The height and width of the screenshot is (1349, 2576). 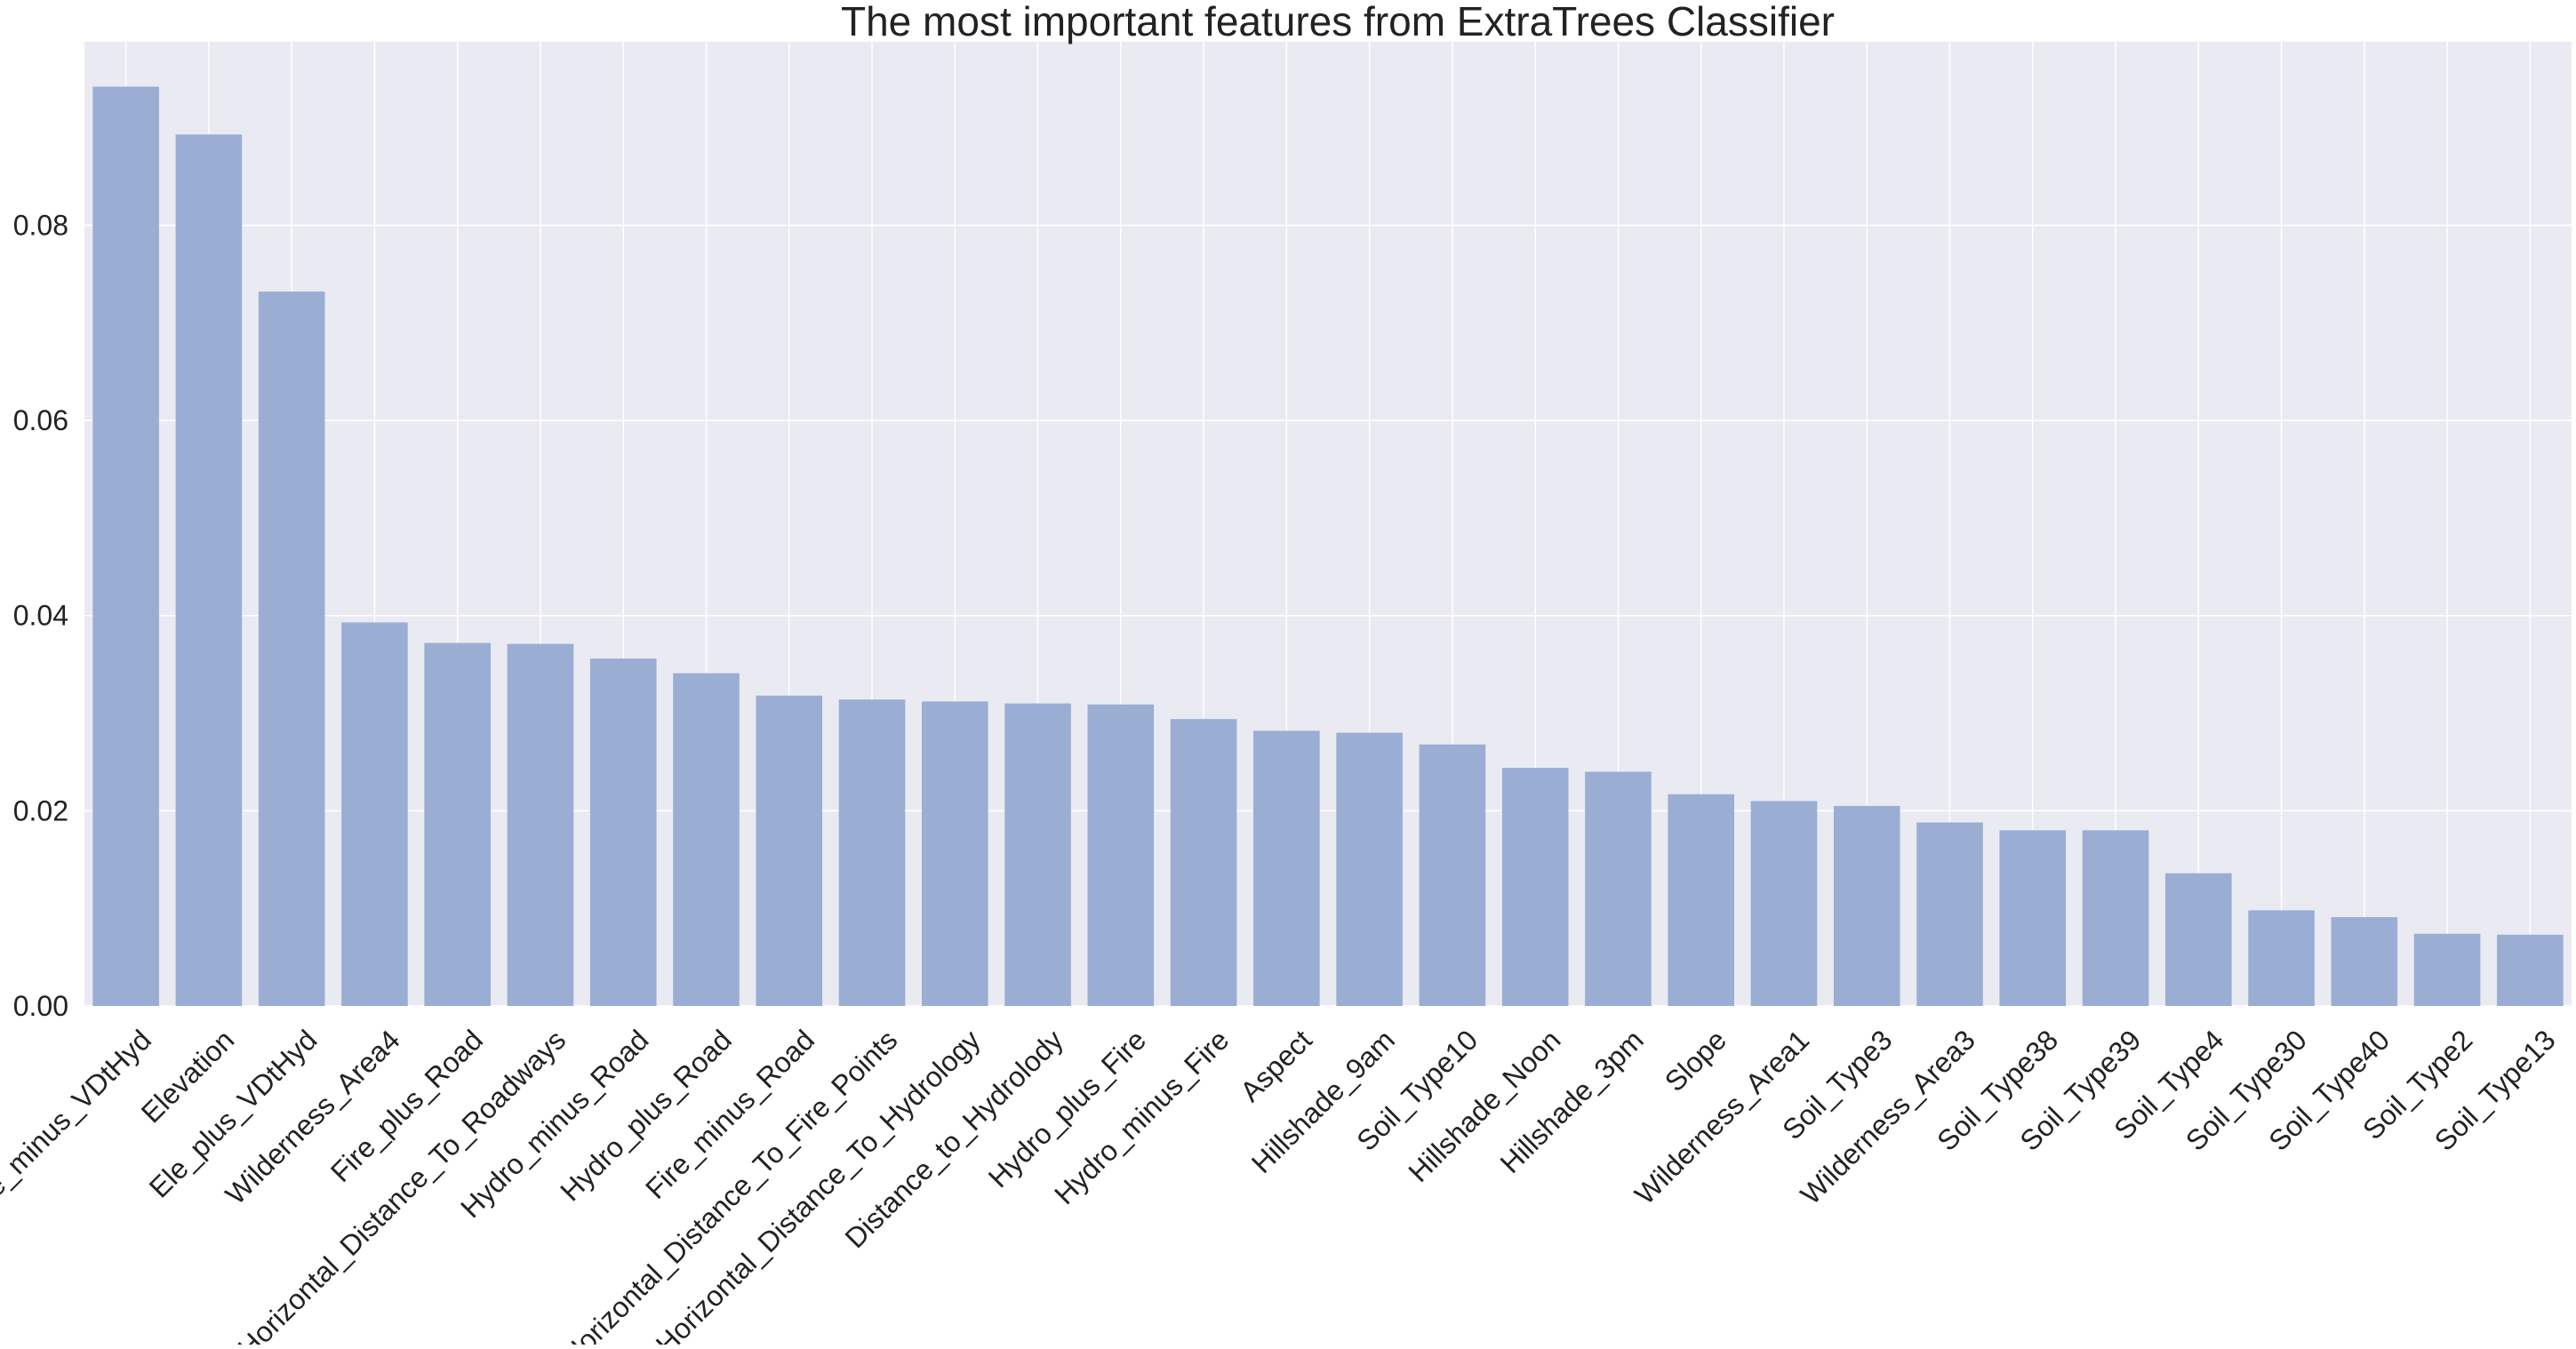 What do you see at coordinates (1866, 905) in the screenshot?
I see `bar-Soil_Type3` at bounding box center [1866, 905].